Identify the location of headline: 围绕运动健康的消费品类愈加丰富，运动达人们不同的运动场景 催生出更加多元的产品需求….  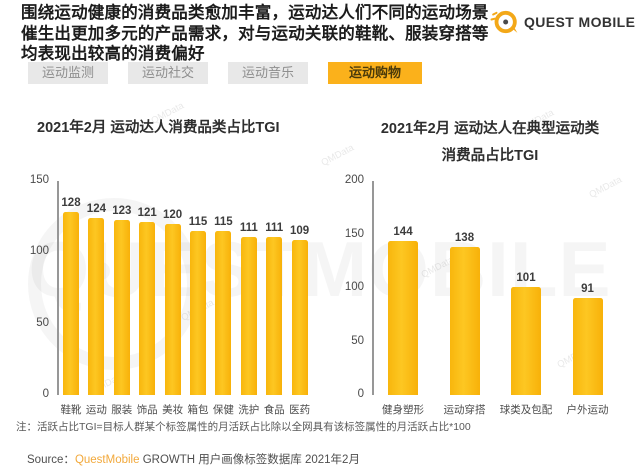
(255, 34).